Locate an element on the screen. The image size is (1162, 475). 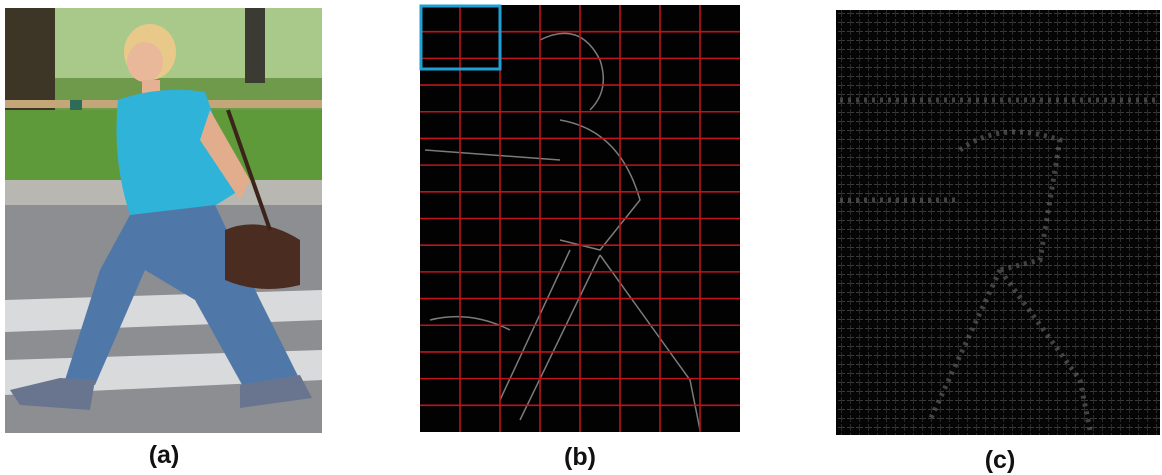
block-highlight is located at coordinates (460, 37).